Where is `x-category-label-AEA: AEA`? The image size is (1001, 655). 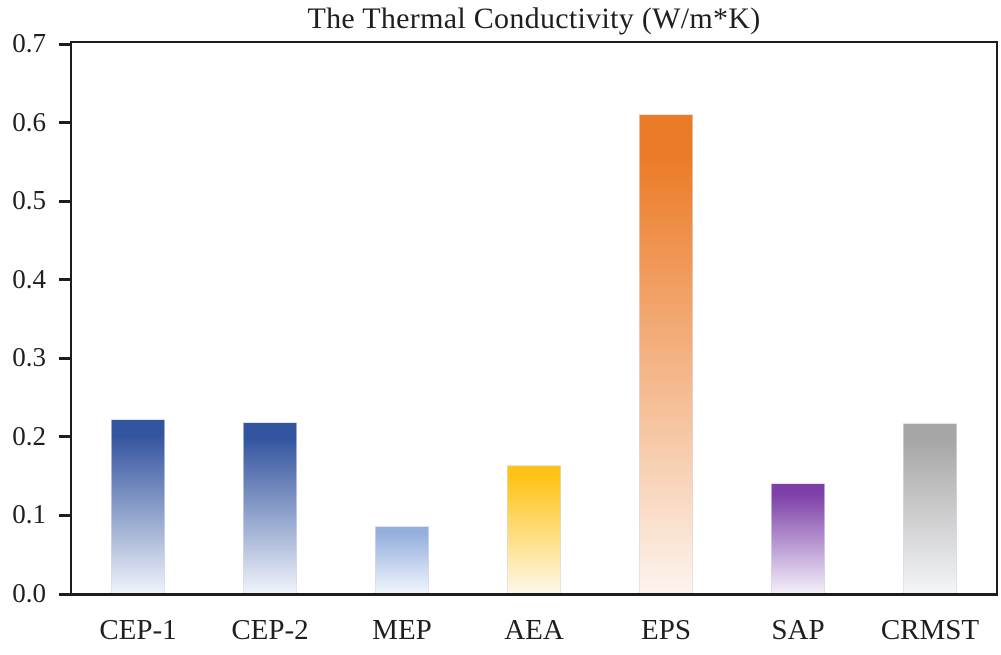
x-category-label-AEA: AEA is located at coordinates (534, 630).